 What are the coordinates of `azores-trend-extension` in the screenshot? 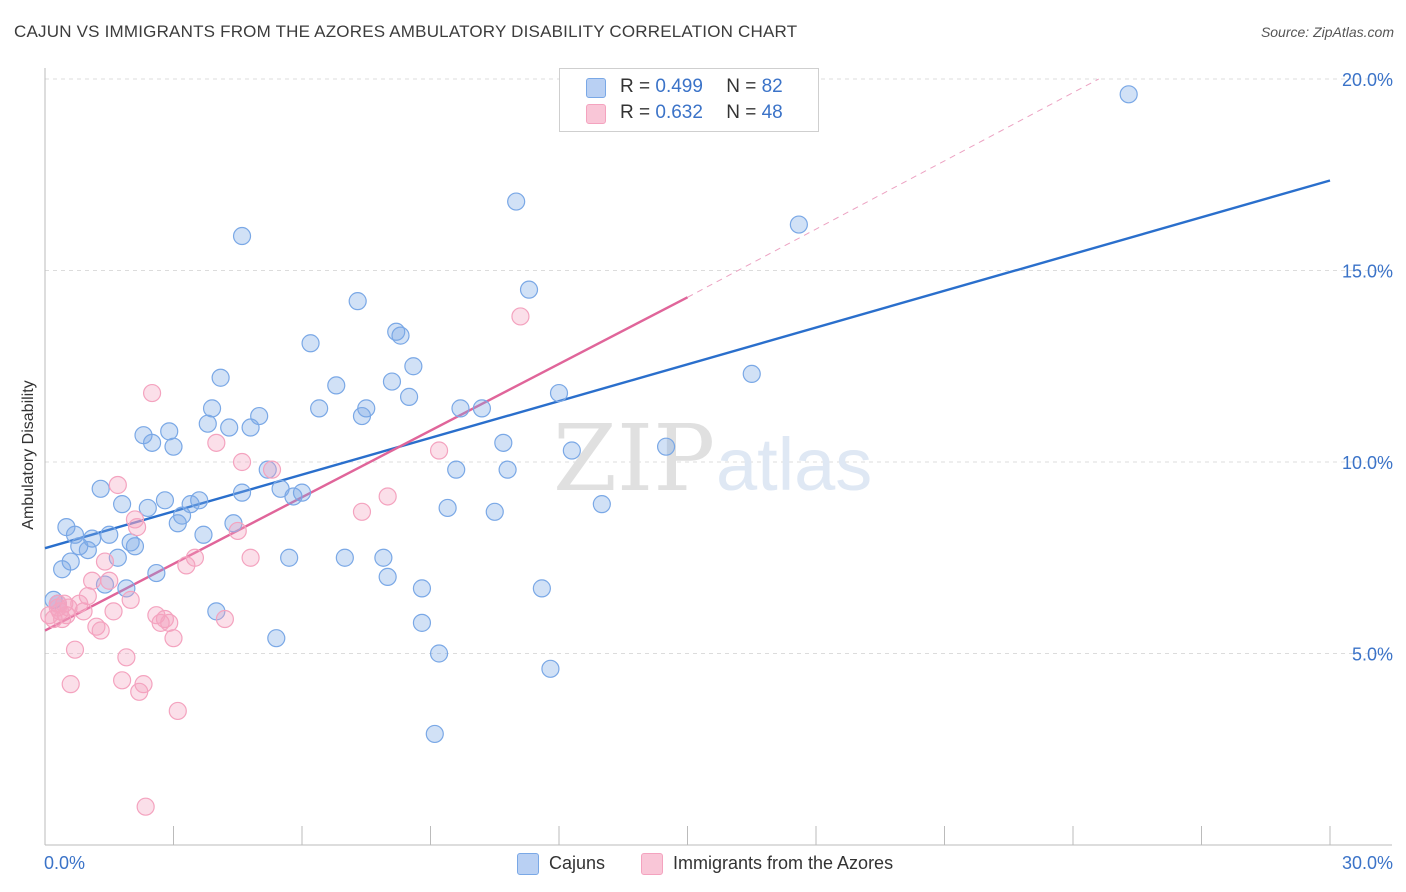 It's located at (893, 188).